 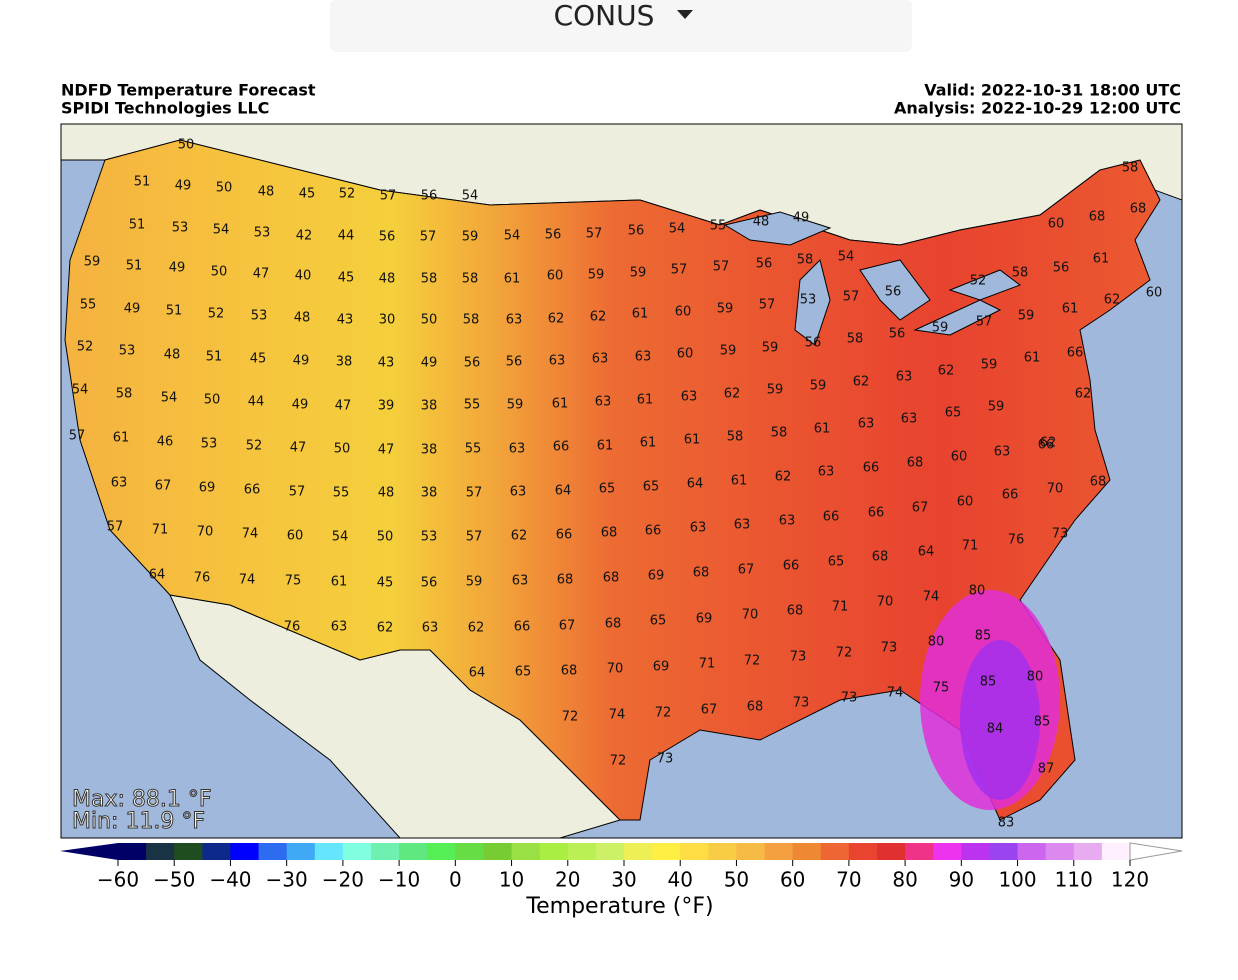 What do you see at coordinates (970, 546) in the screenshot?
I see `station-temp: 71` at bounding box center [970, 546].